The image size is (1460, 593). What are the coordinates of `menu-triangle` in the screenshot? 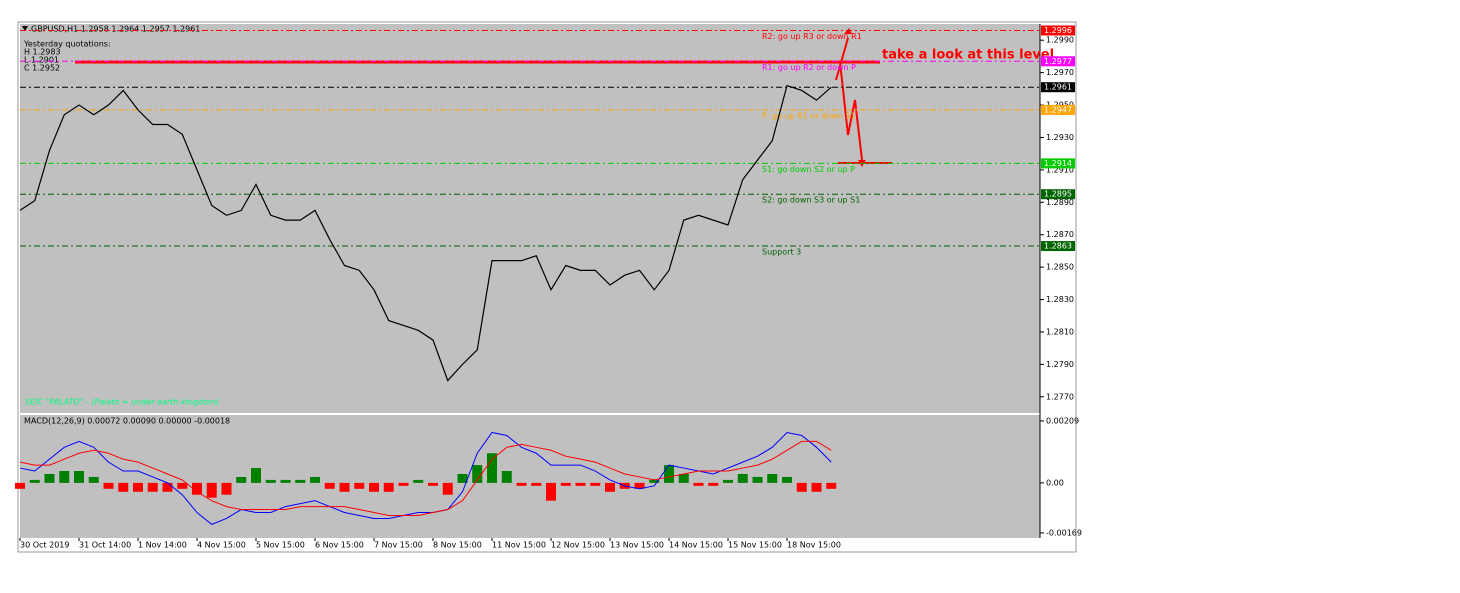 It's located at (25, 28).